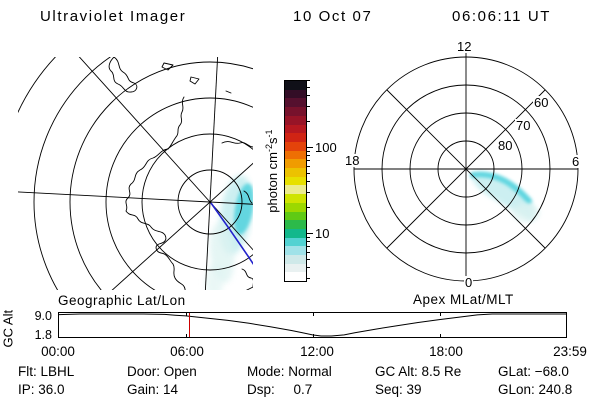 This screenshot has width=600, height=400. I want to click on colorbar, so click(295, 181).